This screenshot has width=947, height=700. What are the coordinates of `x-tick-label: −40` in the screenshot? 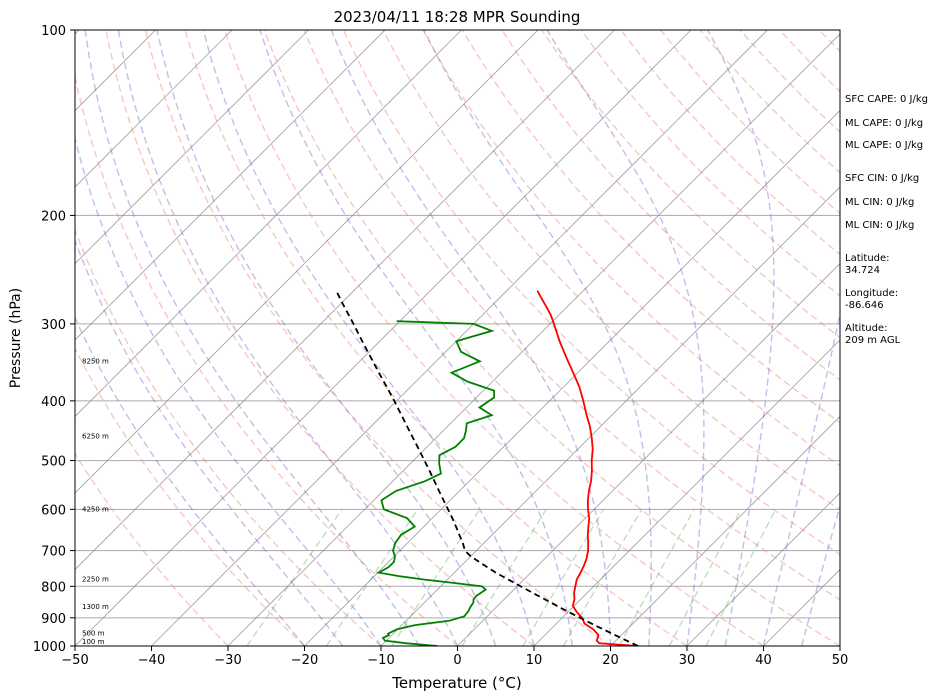 It's located at (151, 660).